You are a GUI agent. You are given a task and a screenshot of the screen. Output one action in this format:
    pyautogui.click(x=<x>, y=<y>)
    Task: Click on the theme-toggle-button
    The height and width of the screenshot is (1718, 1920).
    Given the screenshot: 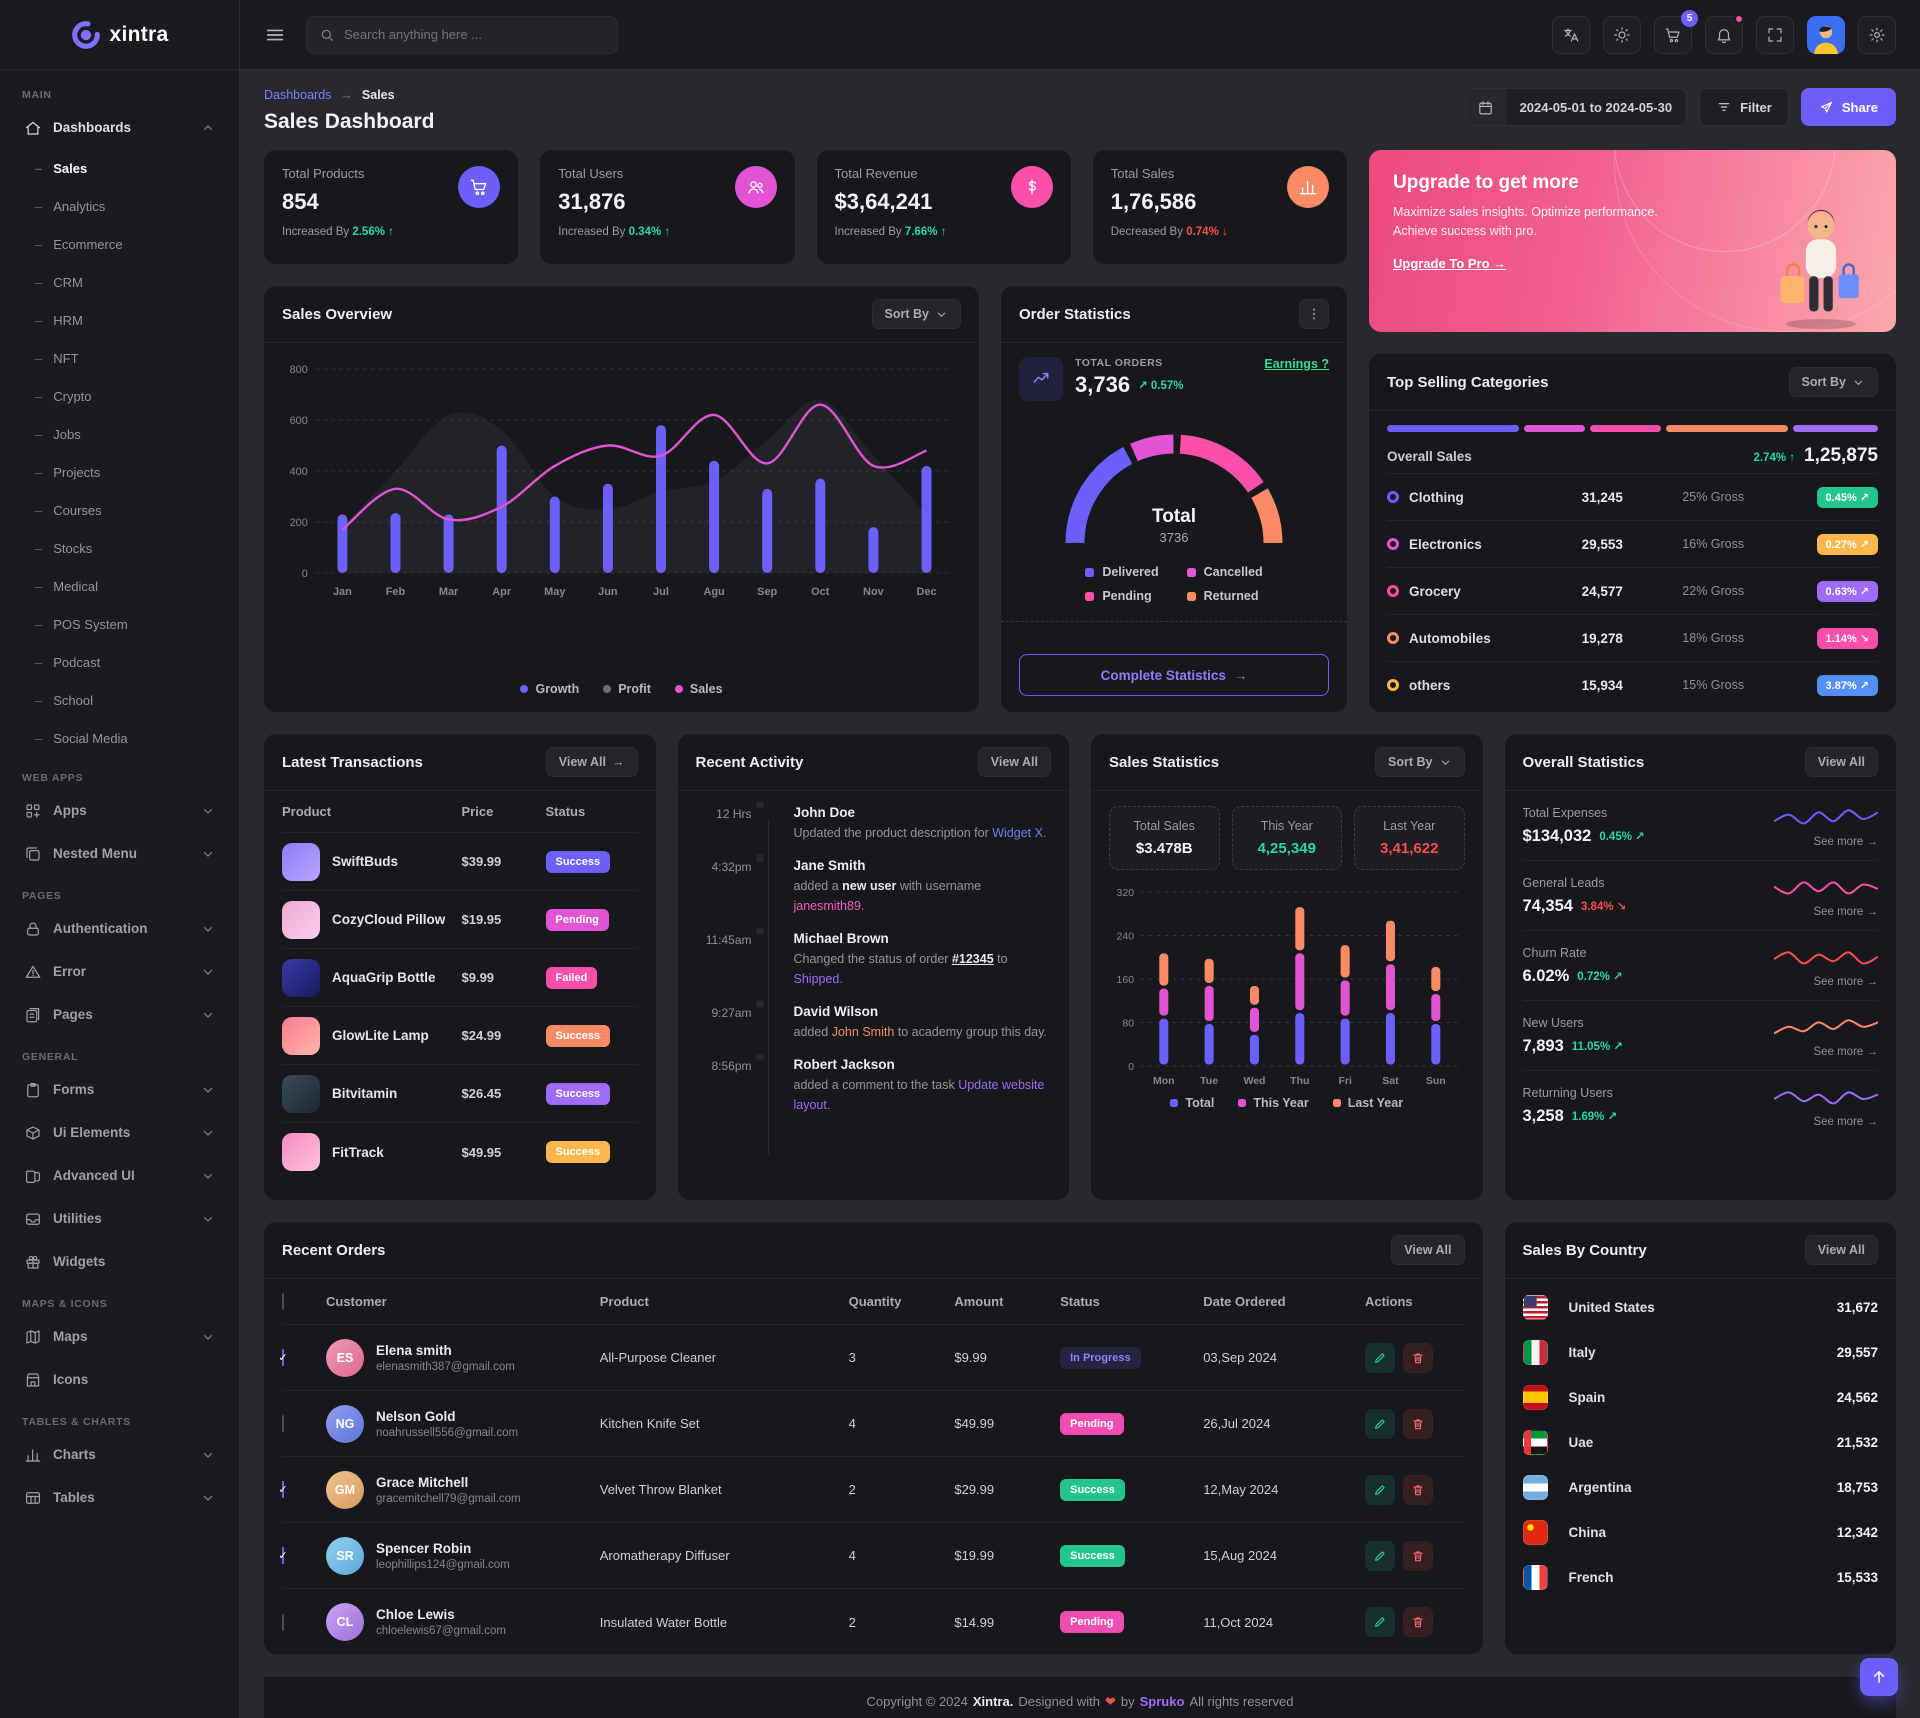 What is the action you would take?
    pyautogui.click(x=1622, y=34)
    